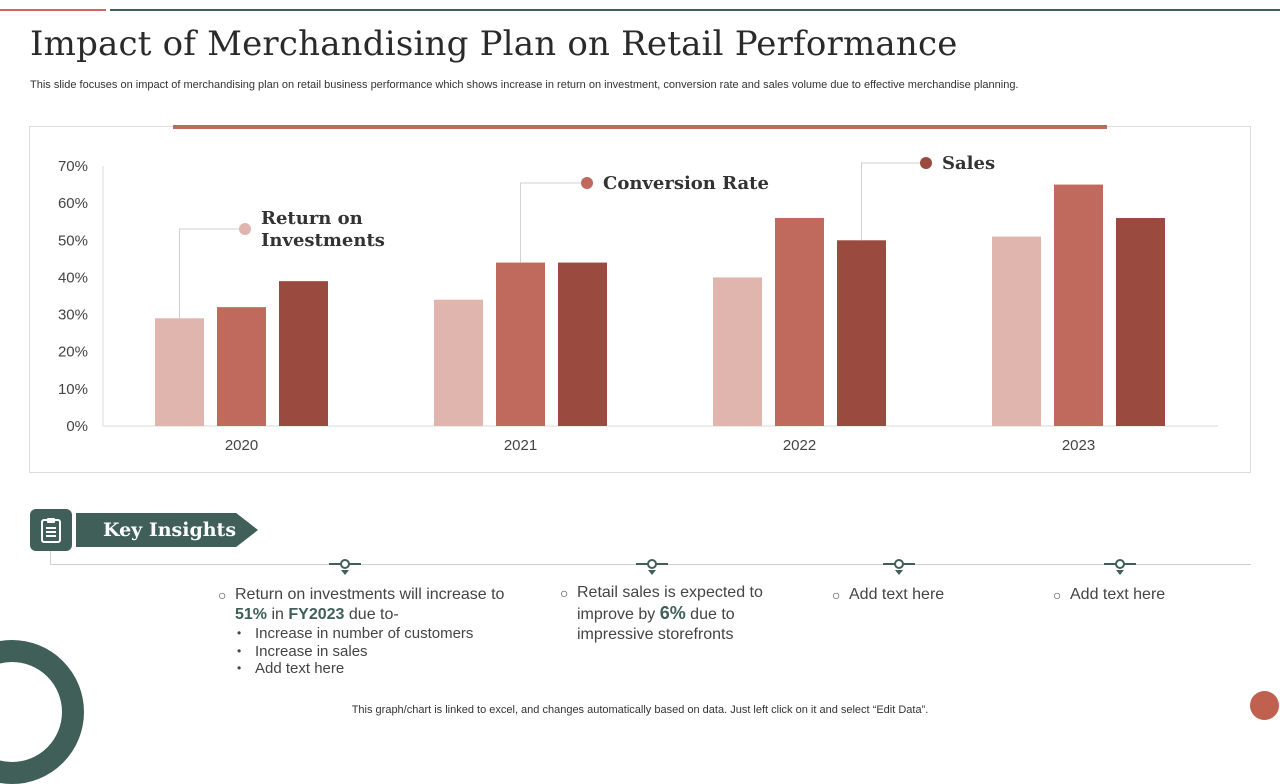  I want to click on y-tick-label: 40%, so click(73, 277).